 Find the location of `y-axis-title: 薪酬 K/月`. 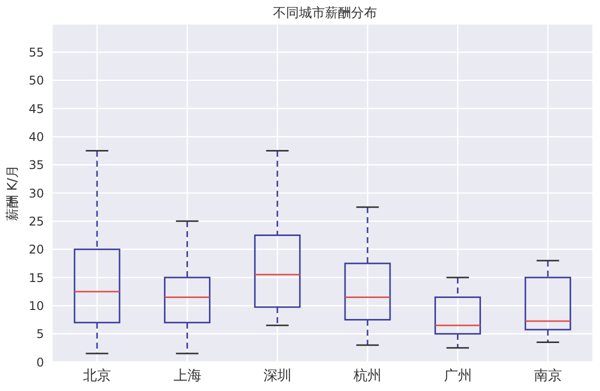

y-axis-title: 薪酬 K/月 is located at coordinates (13, 193).